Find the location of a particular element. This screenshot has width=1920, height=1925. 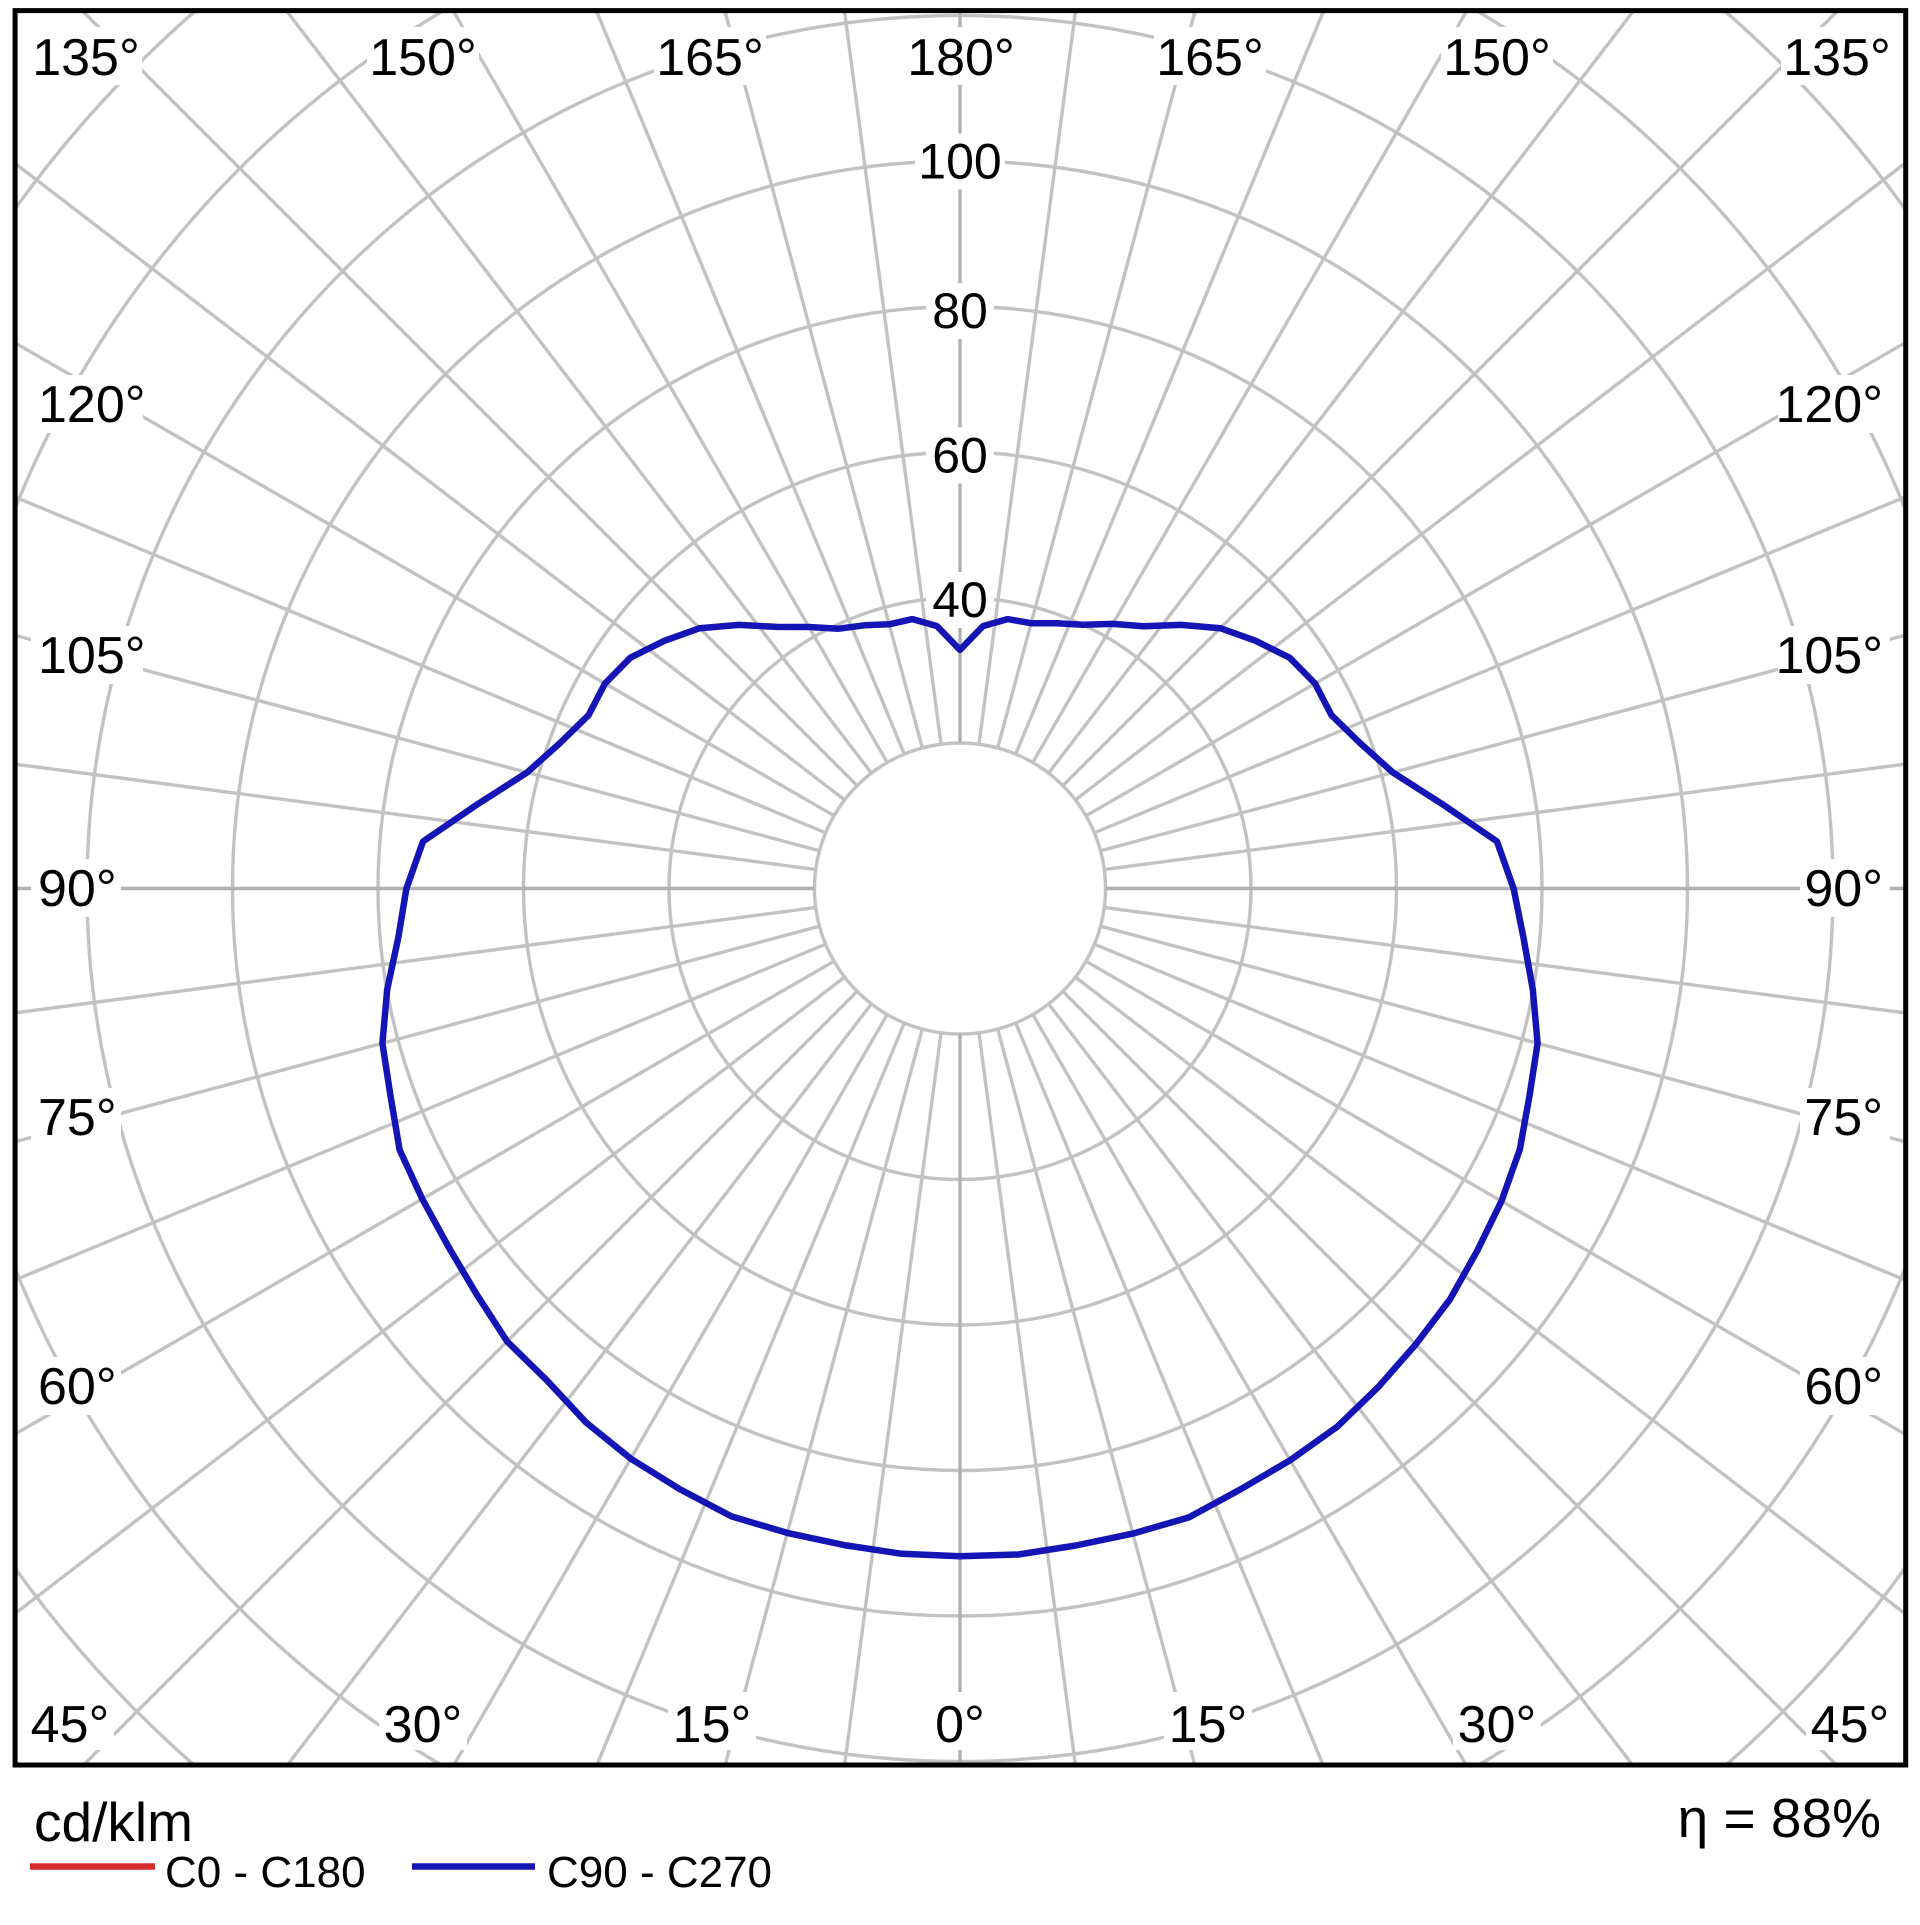

svg-text: 40 is located at coordinates (960, 600).